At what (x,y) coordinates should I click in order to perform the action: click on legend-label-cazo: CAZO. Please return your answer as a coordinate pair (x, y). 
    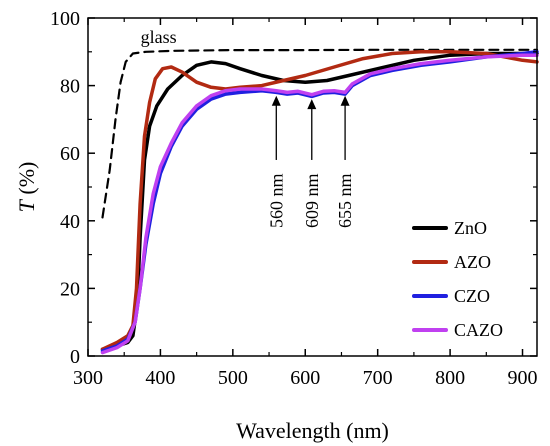
    Looking at the image, I should click on (478, 330).